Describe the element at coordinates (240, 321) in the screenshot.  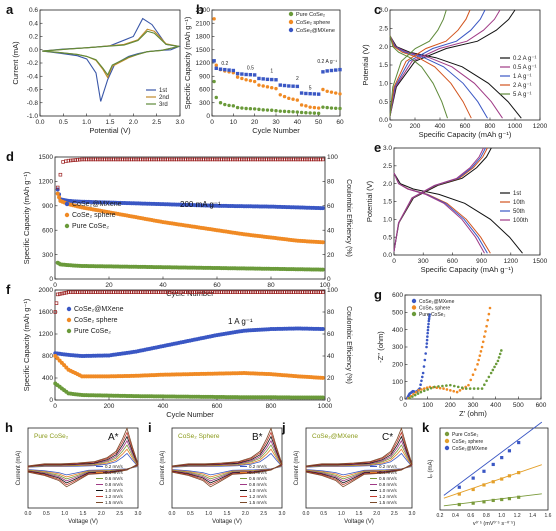
I see `rate-annotation: 1 A g⁻¹` at that location.